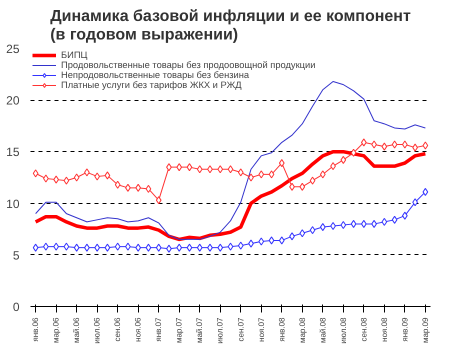 This screenshot has height=346, width=460. What do you see at coordinates (241, 329) in the screenshot?
I see `x-tick-label: сен.07` at bounding box center [241, 329].